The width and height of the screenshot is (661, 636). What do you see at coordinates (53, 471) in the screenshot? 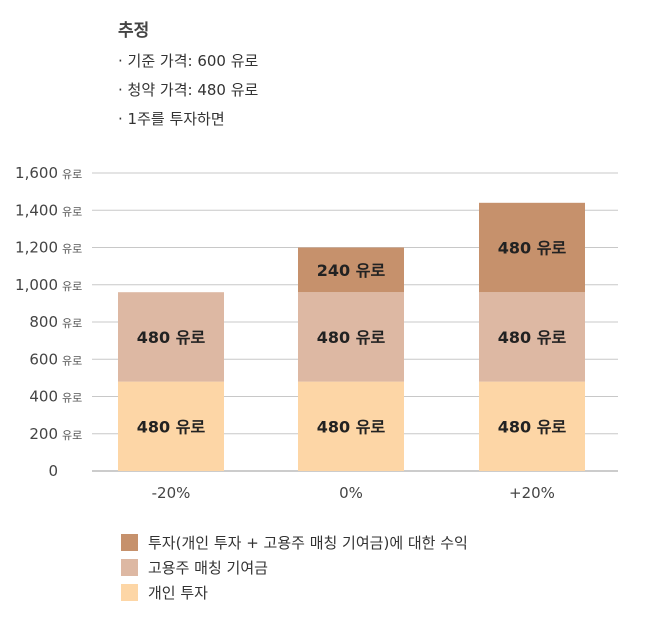
I see `y-tick-label: 0` at bounding box center [53, 471].